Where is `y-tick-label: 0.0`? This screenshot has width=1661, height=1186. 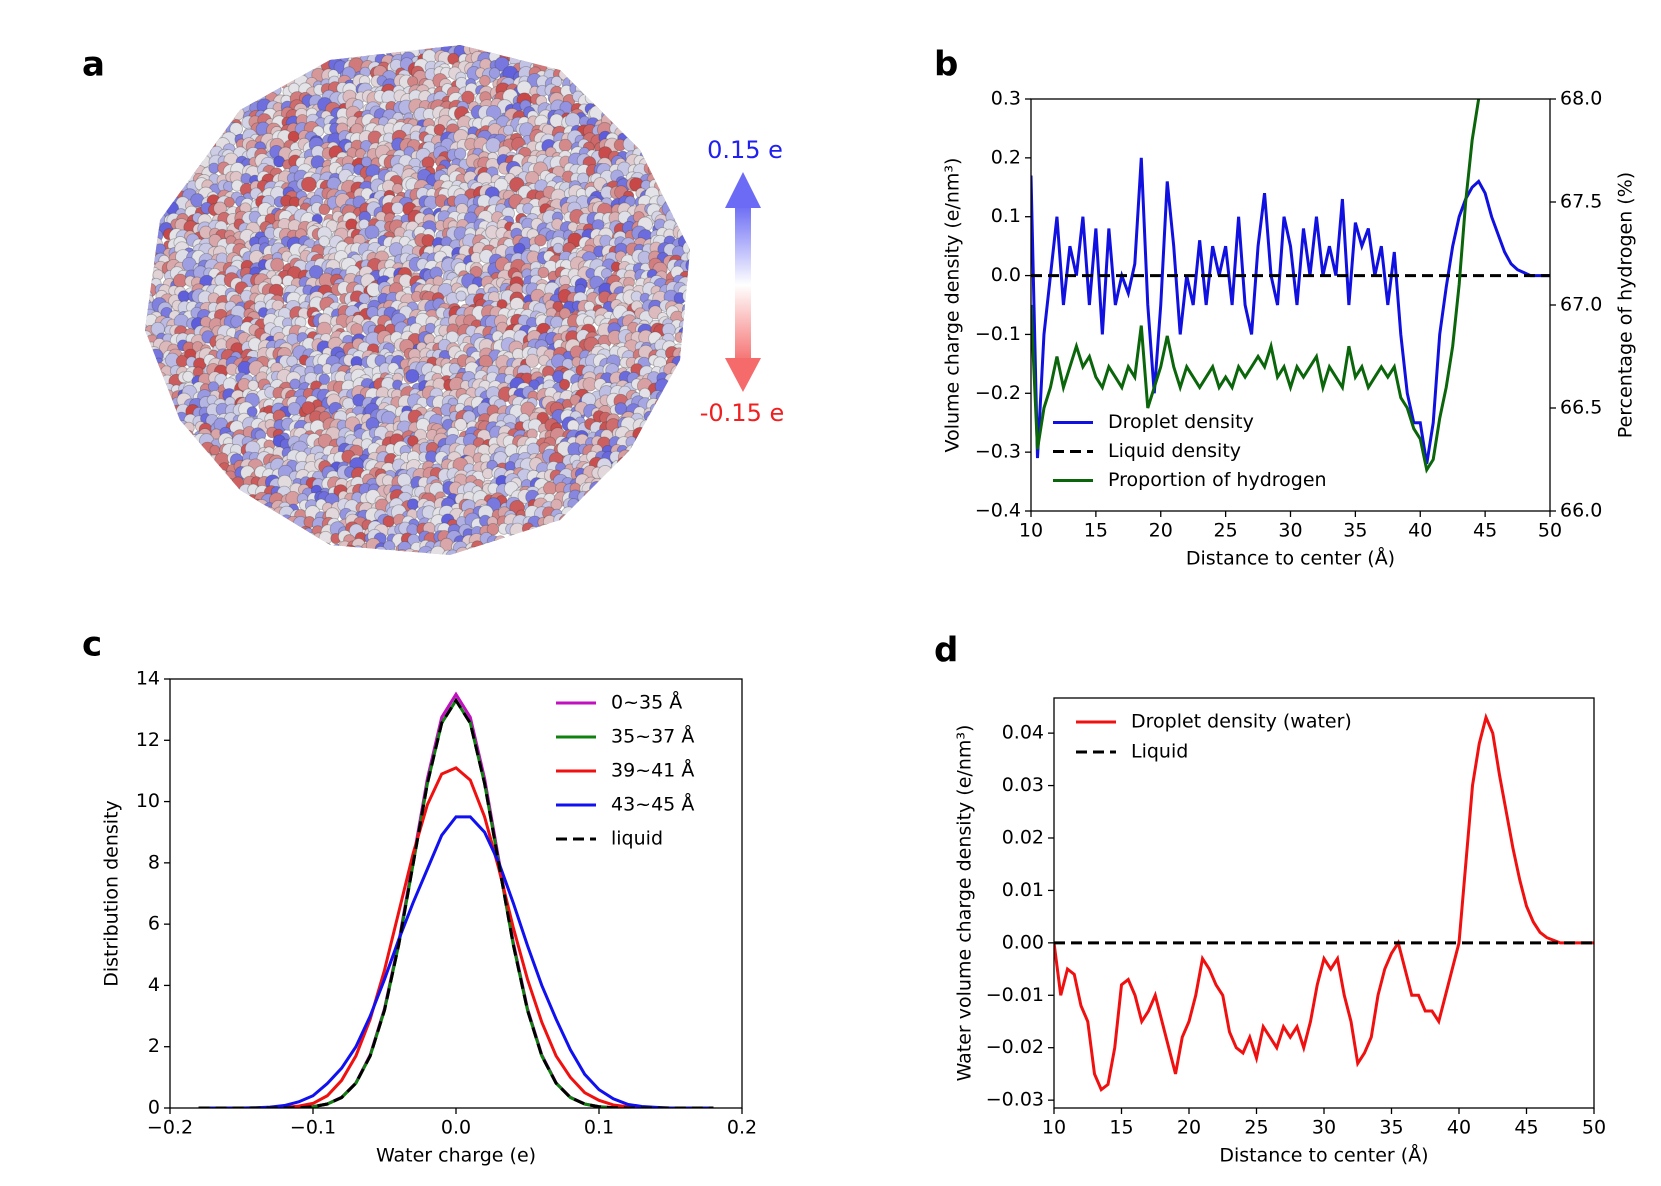
y-tick-label: 0.0 is located at coordinates (1006, 275).